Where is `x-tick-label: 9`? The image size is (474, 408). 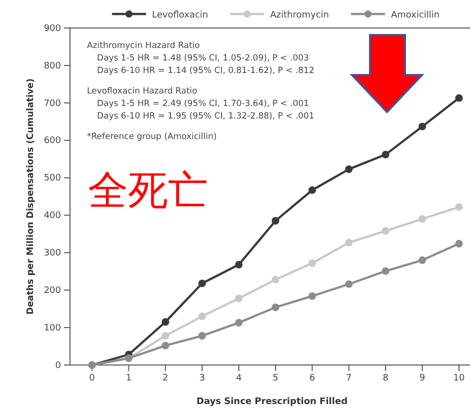
x-tick-label: 9 is located at coordinates (422, 378).